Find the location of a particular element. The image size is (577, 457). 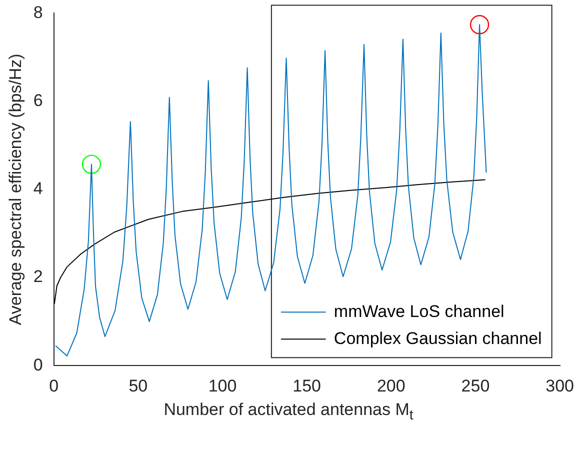

x-tick-label: 250 is located at coordinates (475, 386).